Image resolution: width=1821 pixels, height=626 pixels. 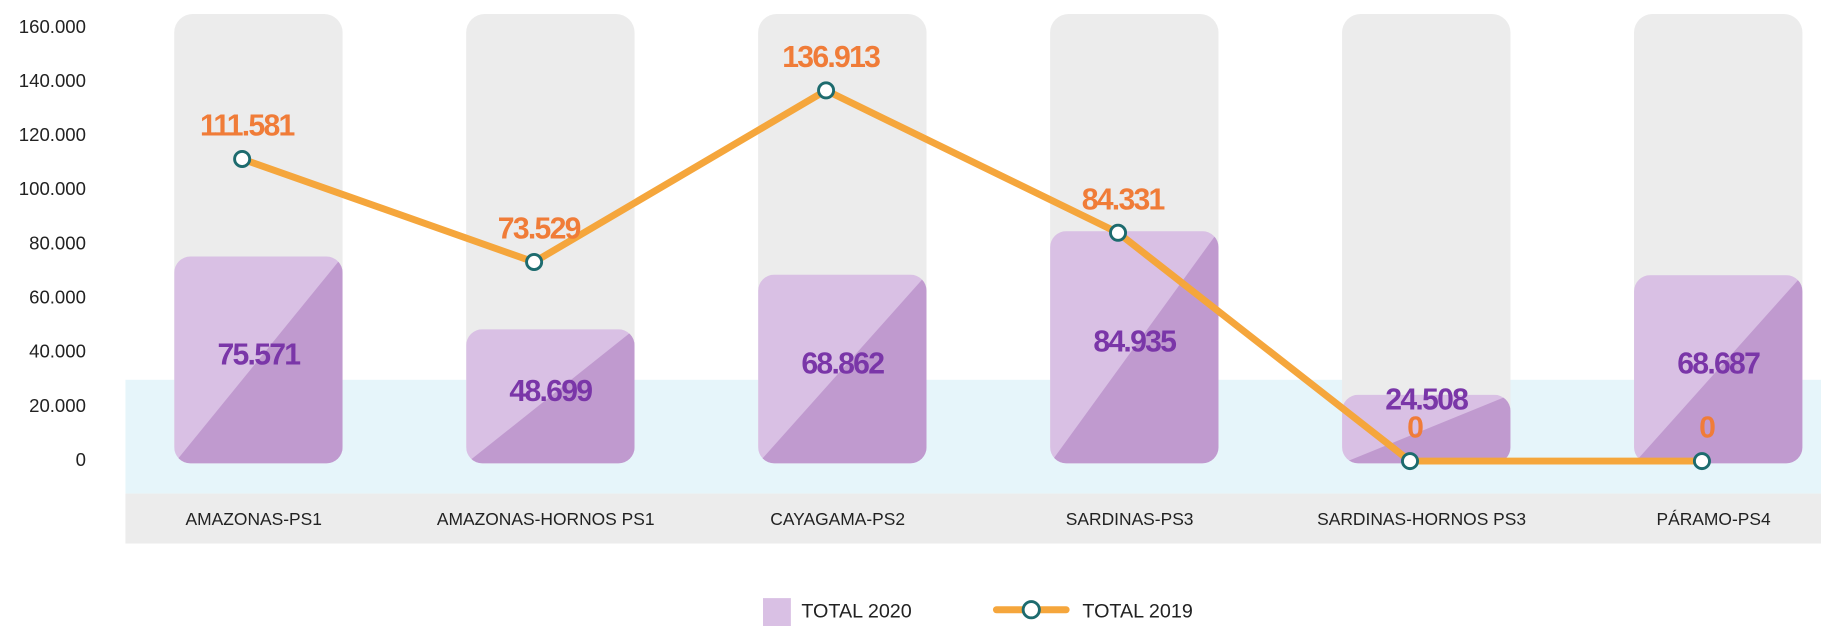 What do you see at coordinates (1426, 400) in the screenshot?
I see `bar-value-label: 24.508` at bounding box center [1426, 400].